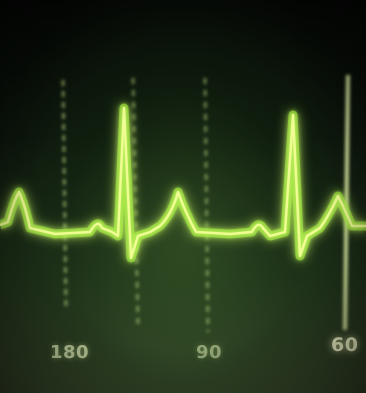 This screenshot has height=393, width=366. What do you see at coordinates (70, 352) in the screenshot?
I see `scale-label-180: 180` at bounding box center [70, 352].